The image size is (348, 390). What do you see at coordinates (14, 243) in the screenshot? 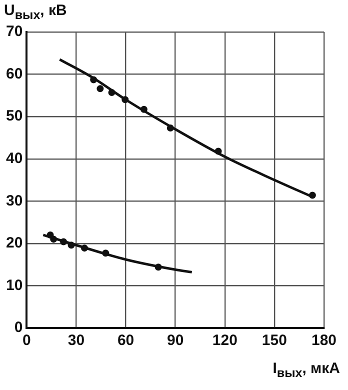
I see `y-tick-label: 20` at bounding box center [14, 243].